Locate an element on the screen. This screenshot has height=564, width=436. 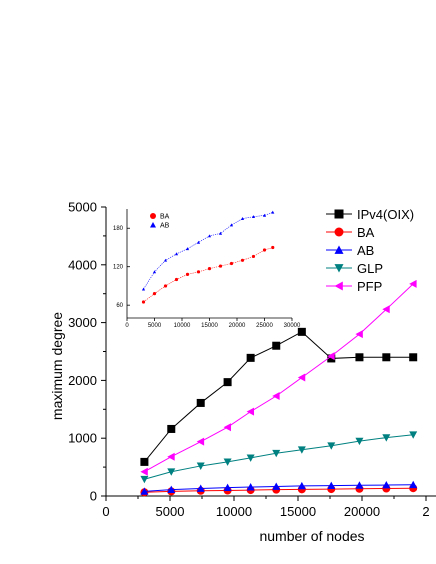
legend-label: BA is located at coordinates (366, 232).